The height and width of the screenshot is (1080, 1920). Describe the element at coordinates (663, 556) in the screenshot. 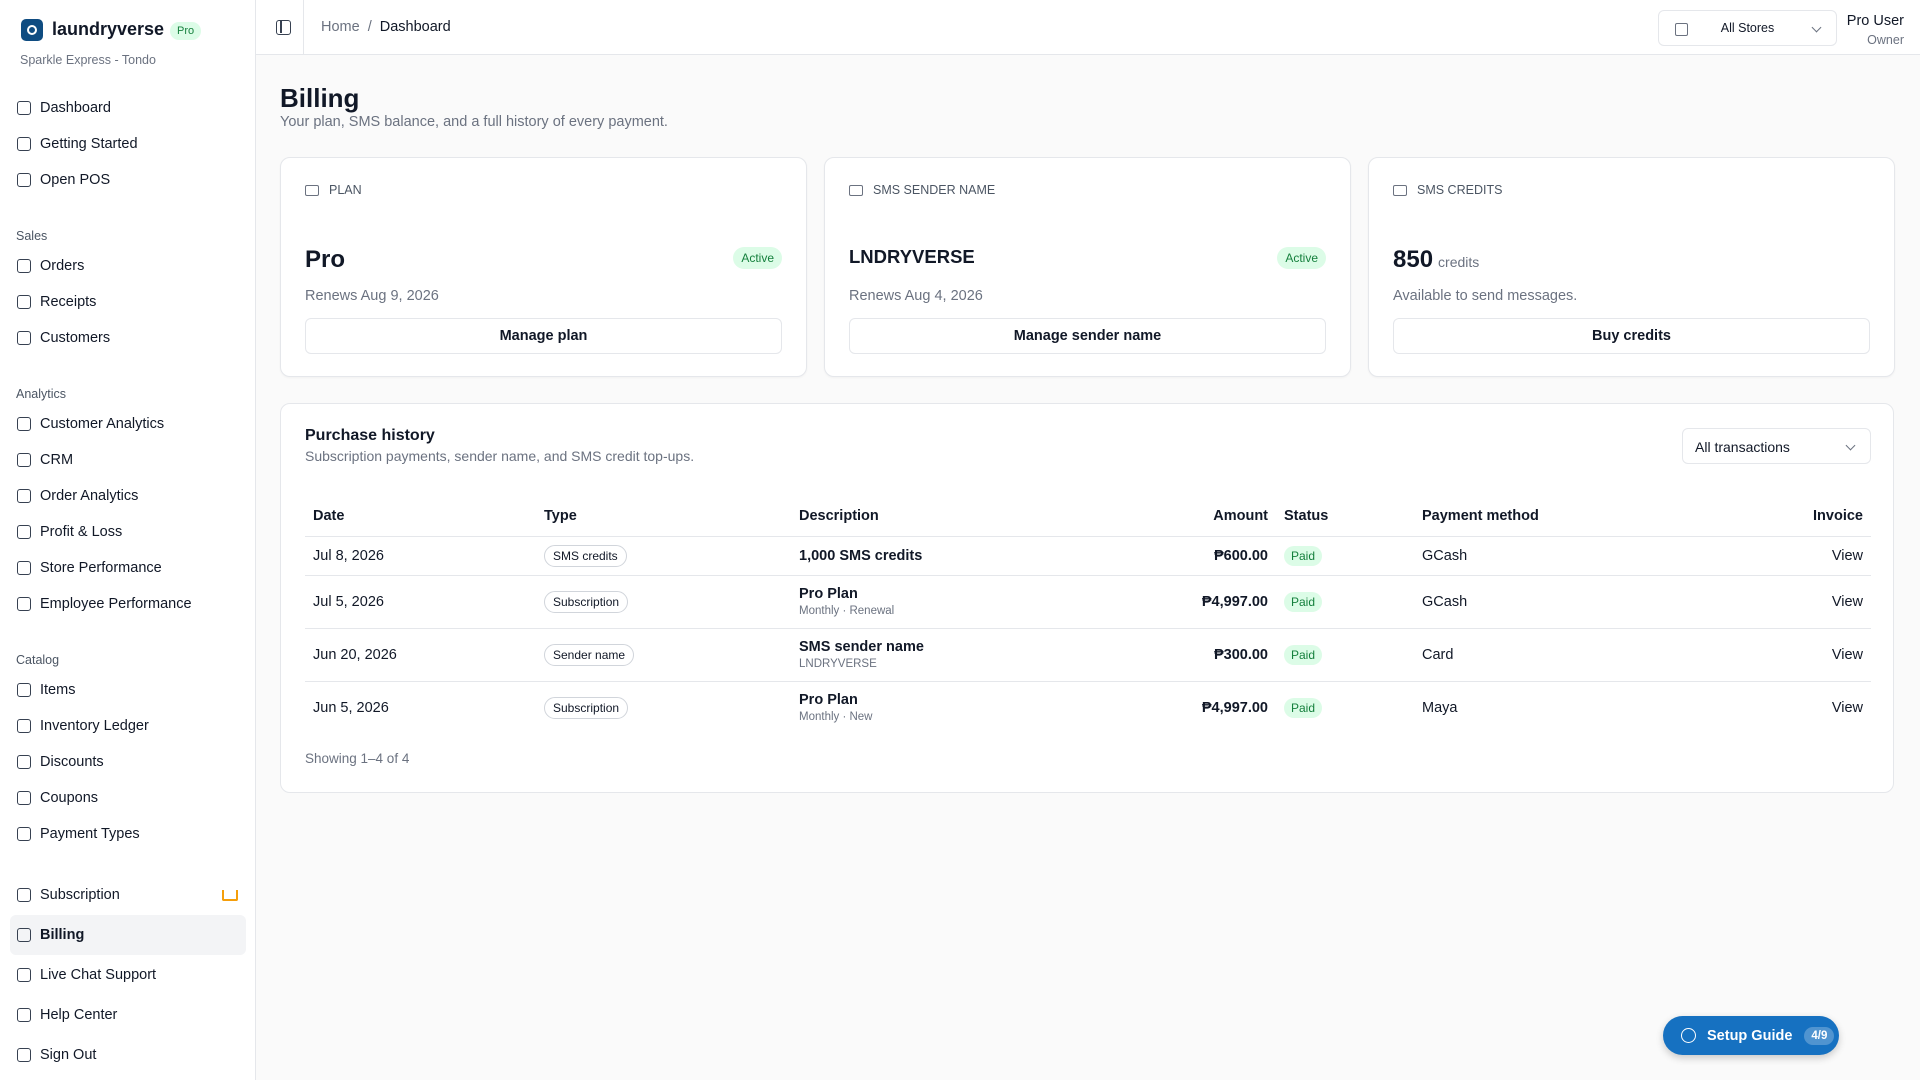

I see `type-cell: SMS credits` at that location.